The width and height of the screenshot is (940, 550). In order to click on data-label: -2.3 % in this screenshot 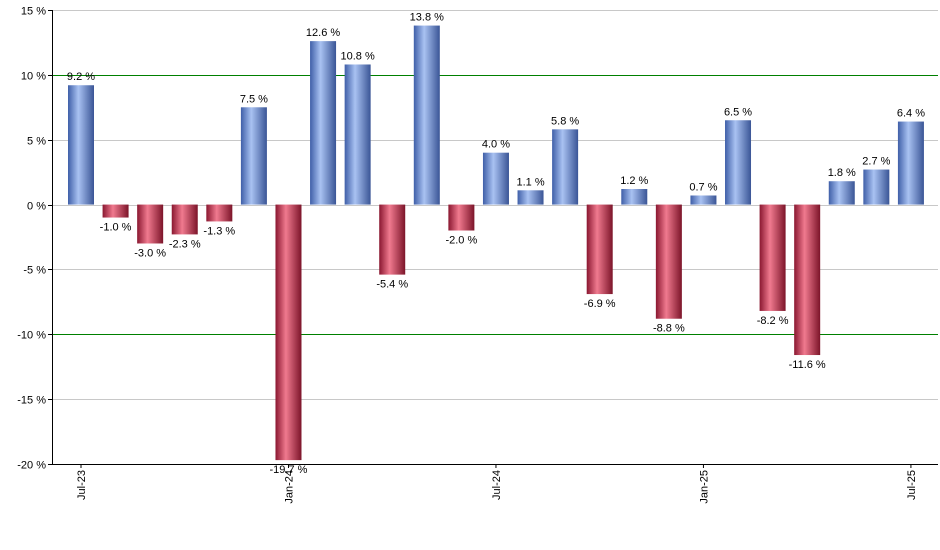, I will do `click(185, 244)`.